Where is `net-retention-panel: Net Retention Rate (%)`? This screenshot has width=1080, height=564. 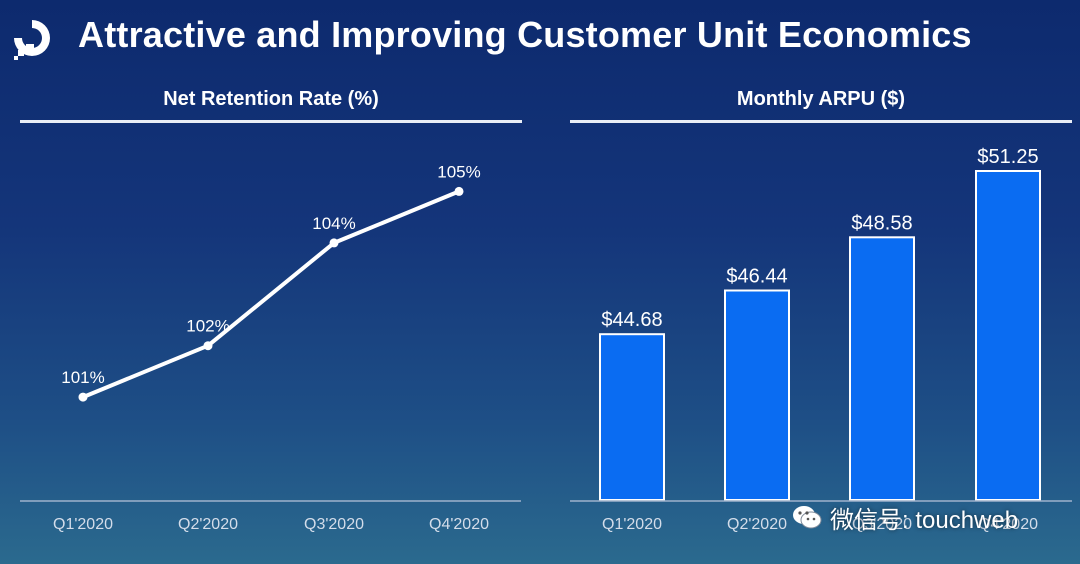
net-retention-panel: Net Retention Rate (%) is located at coordinates (271, 102).